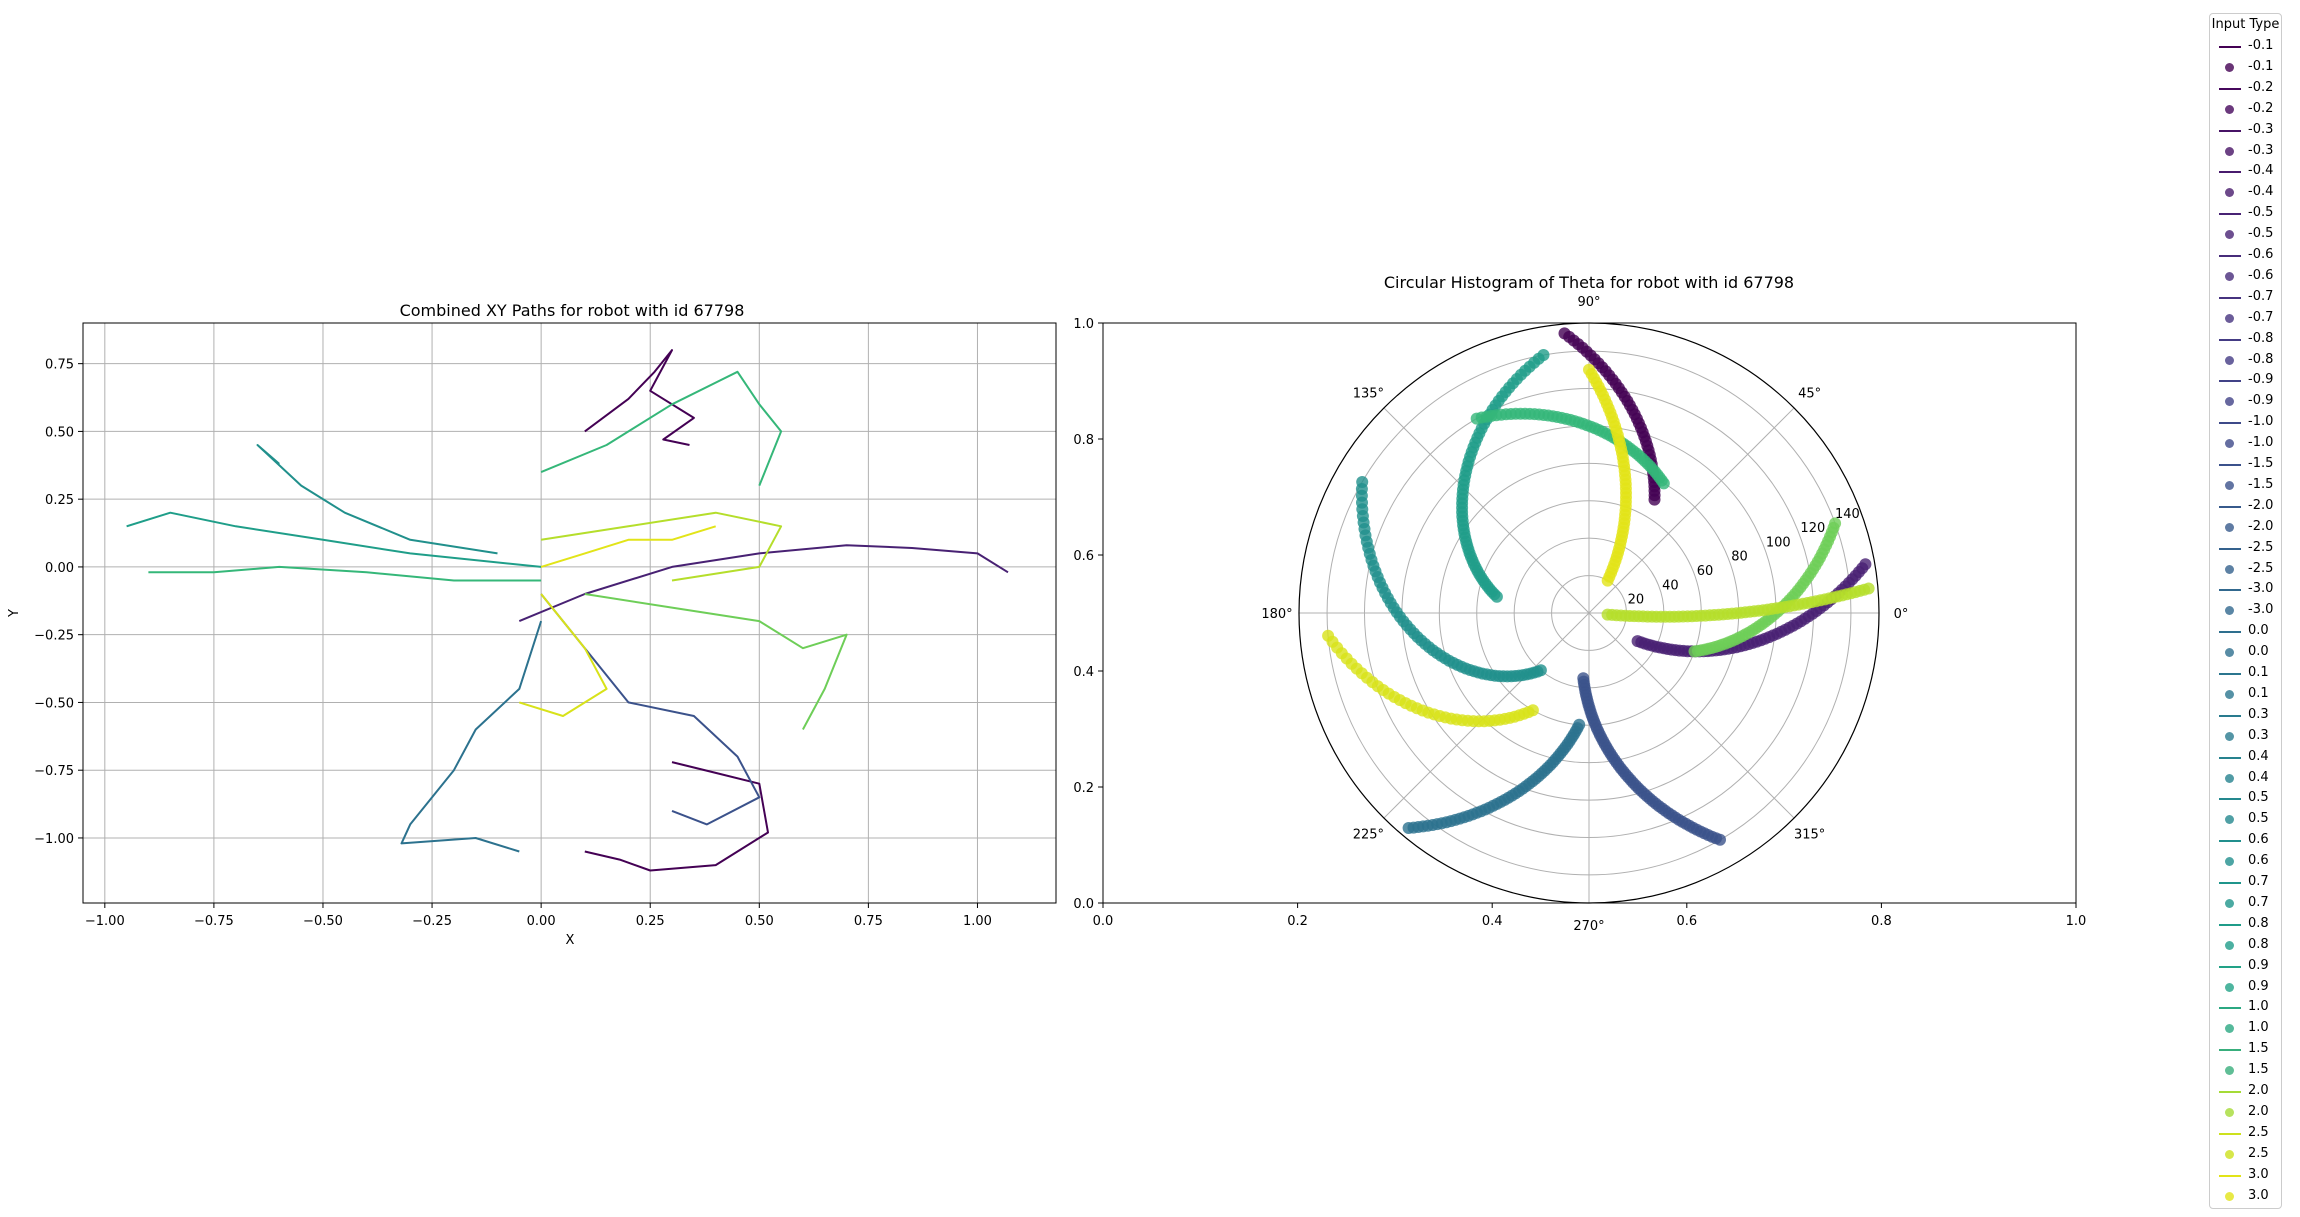 The height and width of the screenshot is (1217, 2300). Describe the element at coordinates (1368, 393) in the screenshot. I see `polar-angle-label: 135°` at that location.